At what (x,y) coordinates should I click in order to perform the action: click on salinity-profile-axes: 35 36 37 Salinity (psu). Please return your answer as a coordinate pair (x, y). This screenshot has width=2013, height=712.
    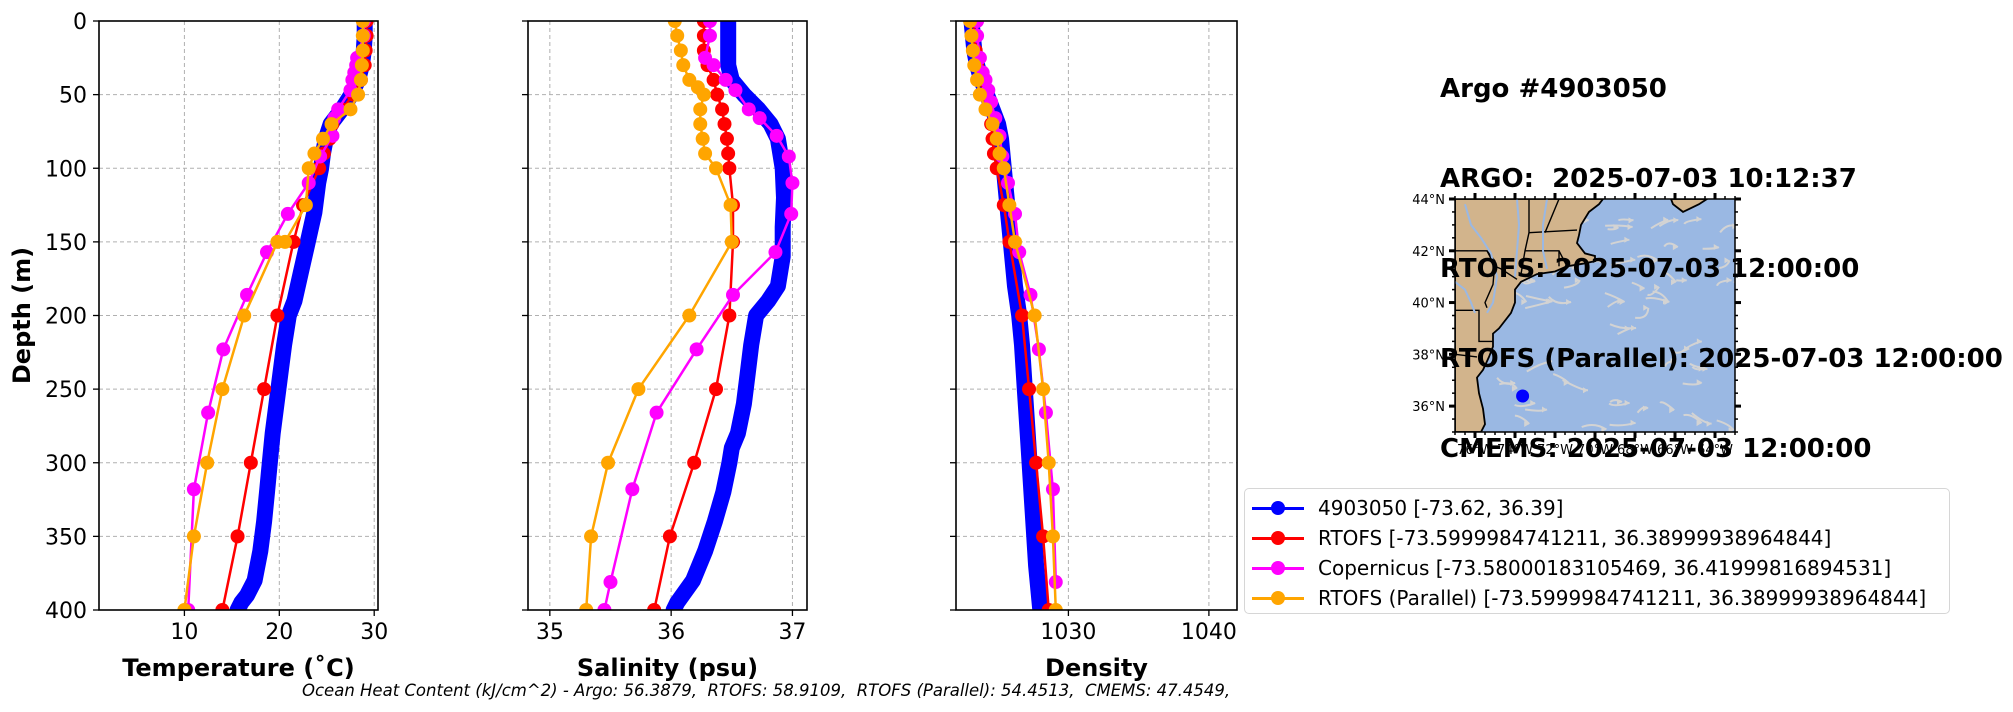
    Looking at the image, I should click on (665, 351).